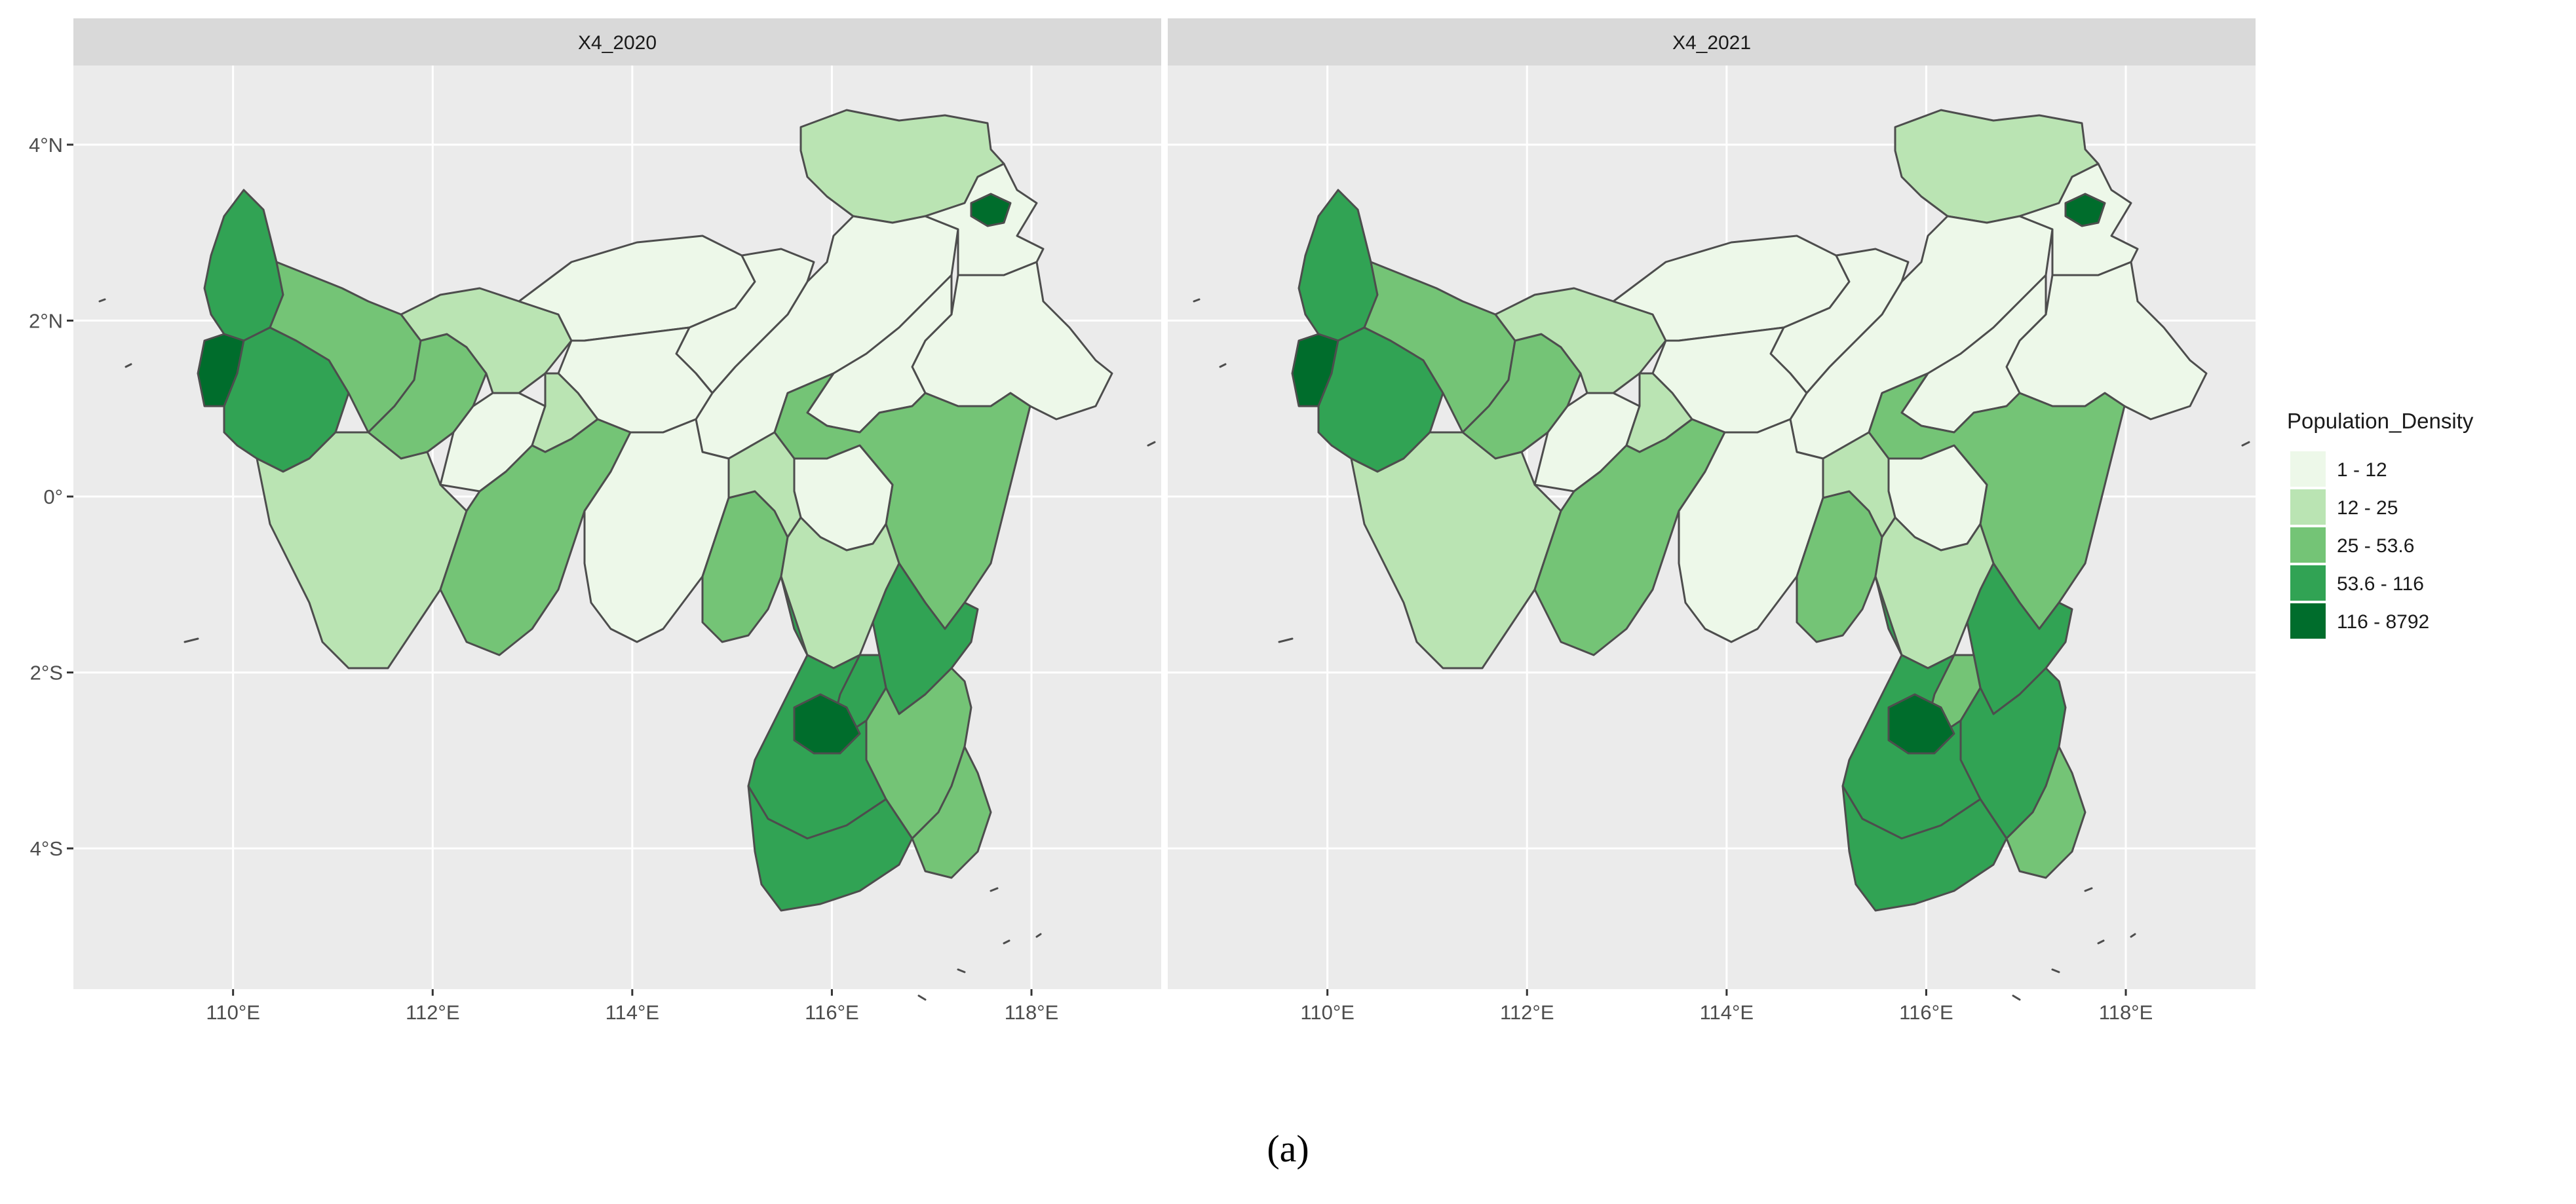  I want to click on figure-caption: (a), so click(1288, 1148).